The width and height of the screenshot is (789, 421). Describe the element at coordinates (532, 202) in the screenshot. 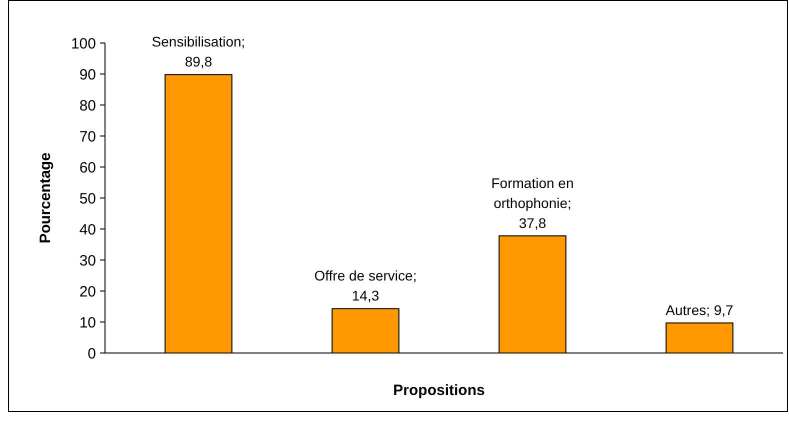

I see `data-label: Formation en orthophonie; 37,8` at that location.